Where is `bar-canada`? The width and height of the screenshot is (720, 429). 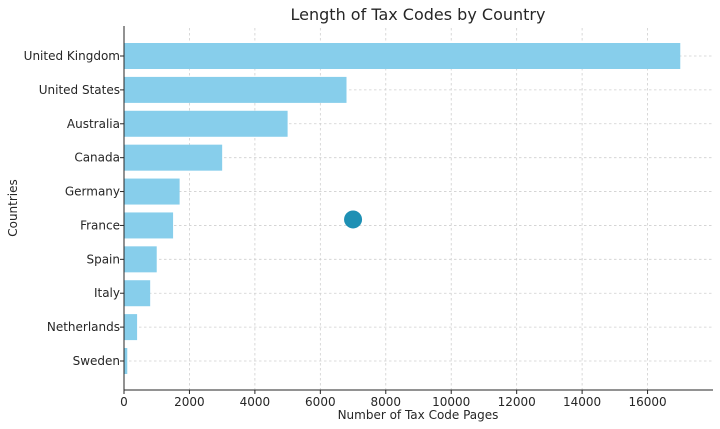
bar-canada is located at coordinates (173, 157).